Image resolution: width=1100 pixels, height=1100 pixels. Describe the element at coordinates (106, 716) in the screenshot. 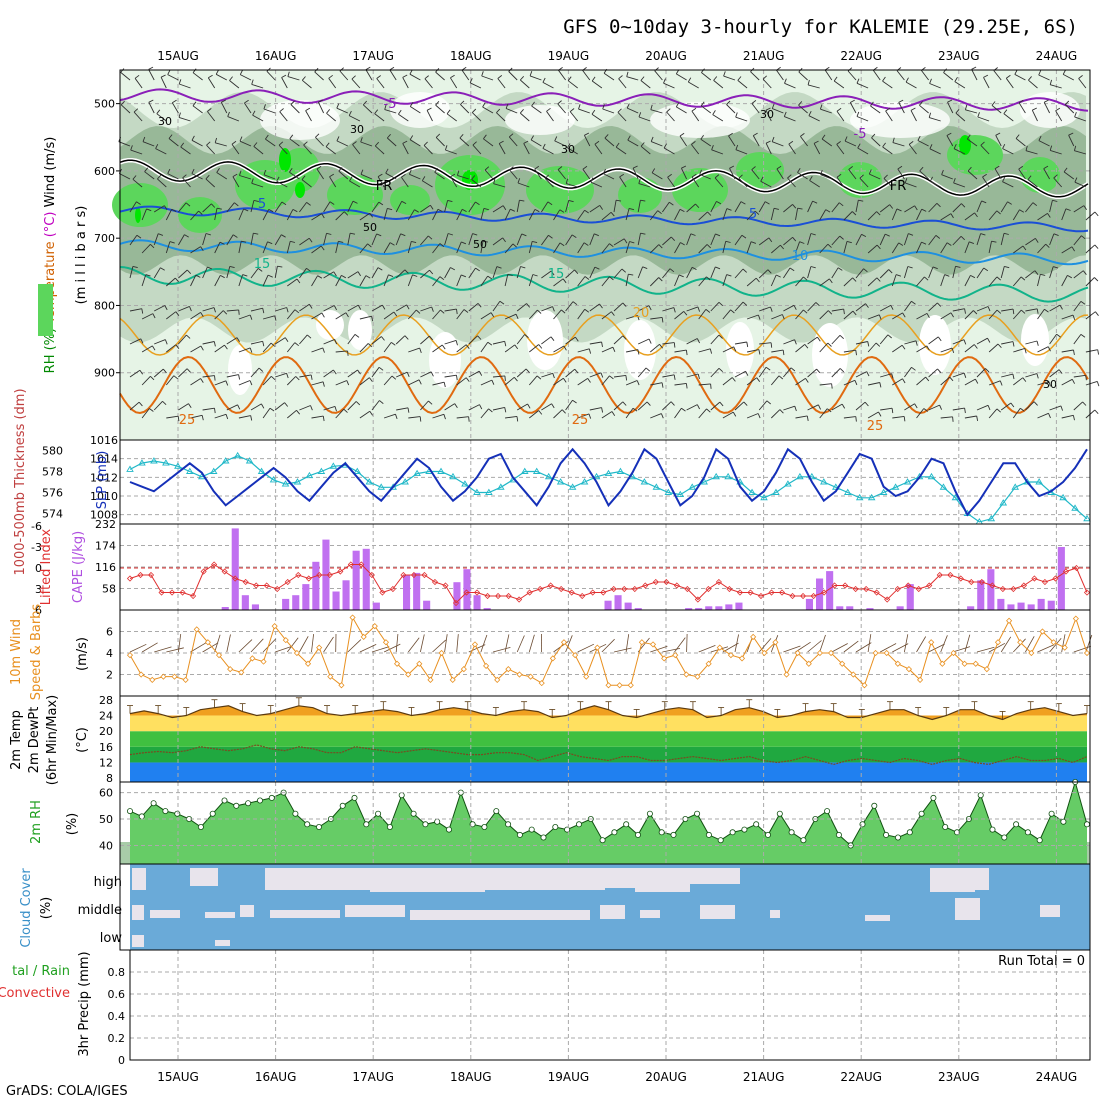

I see `temp2m-tick: 24` at that location.